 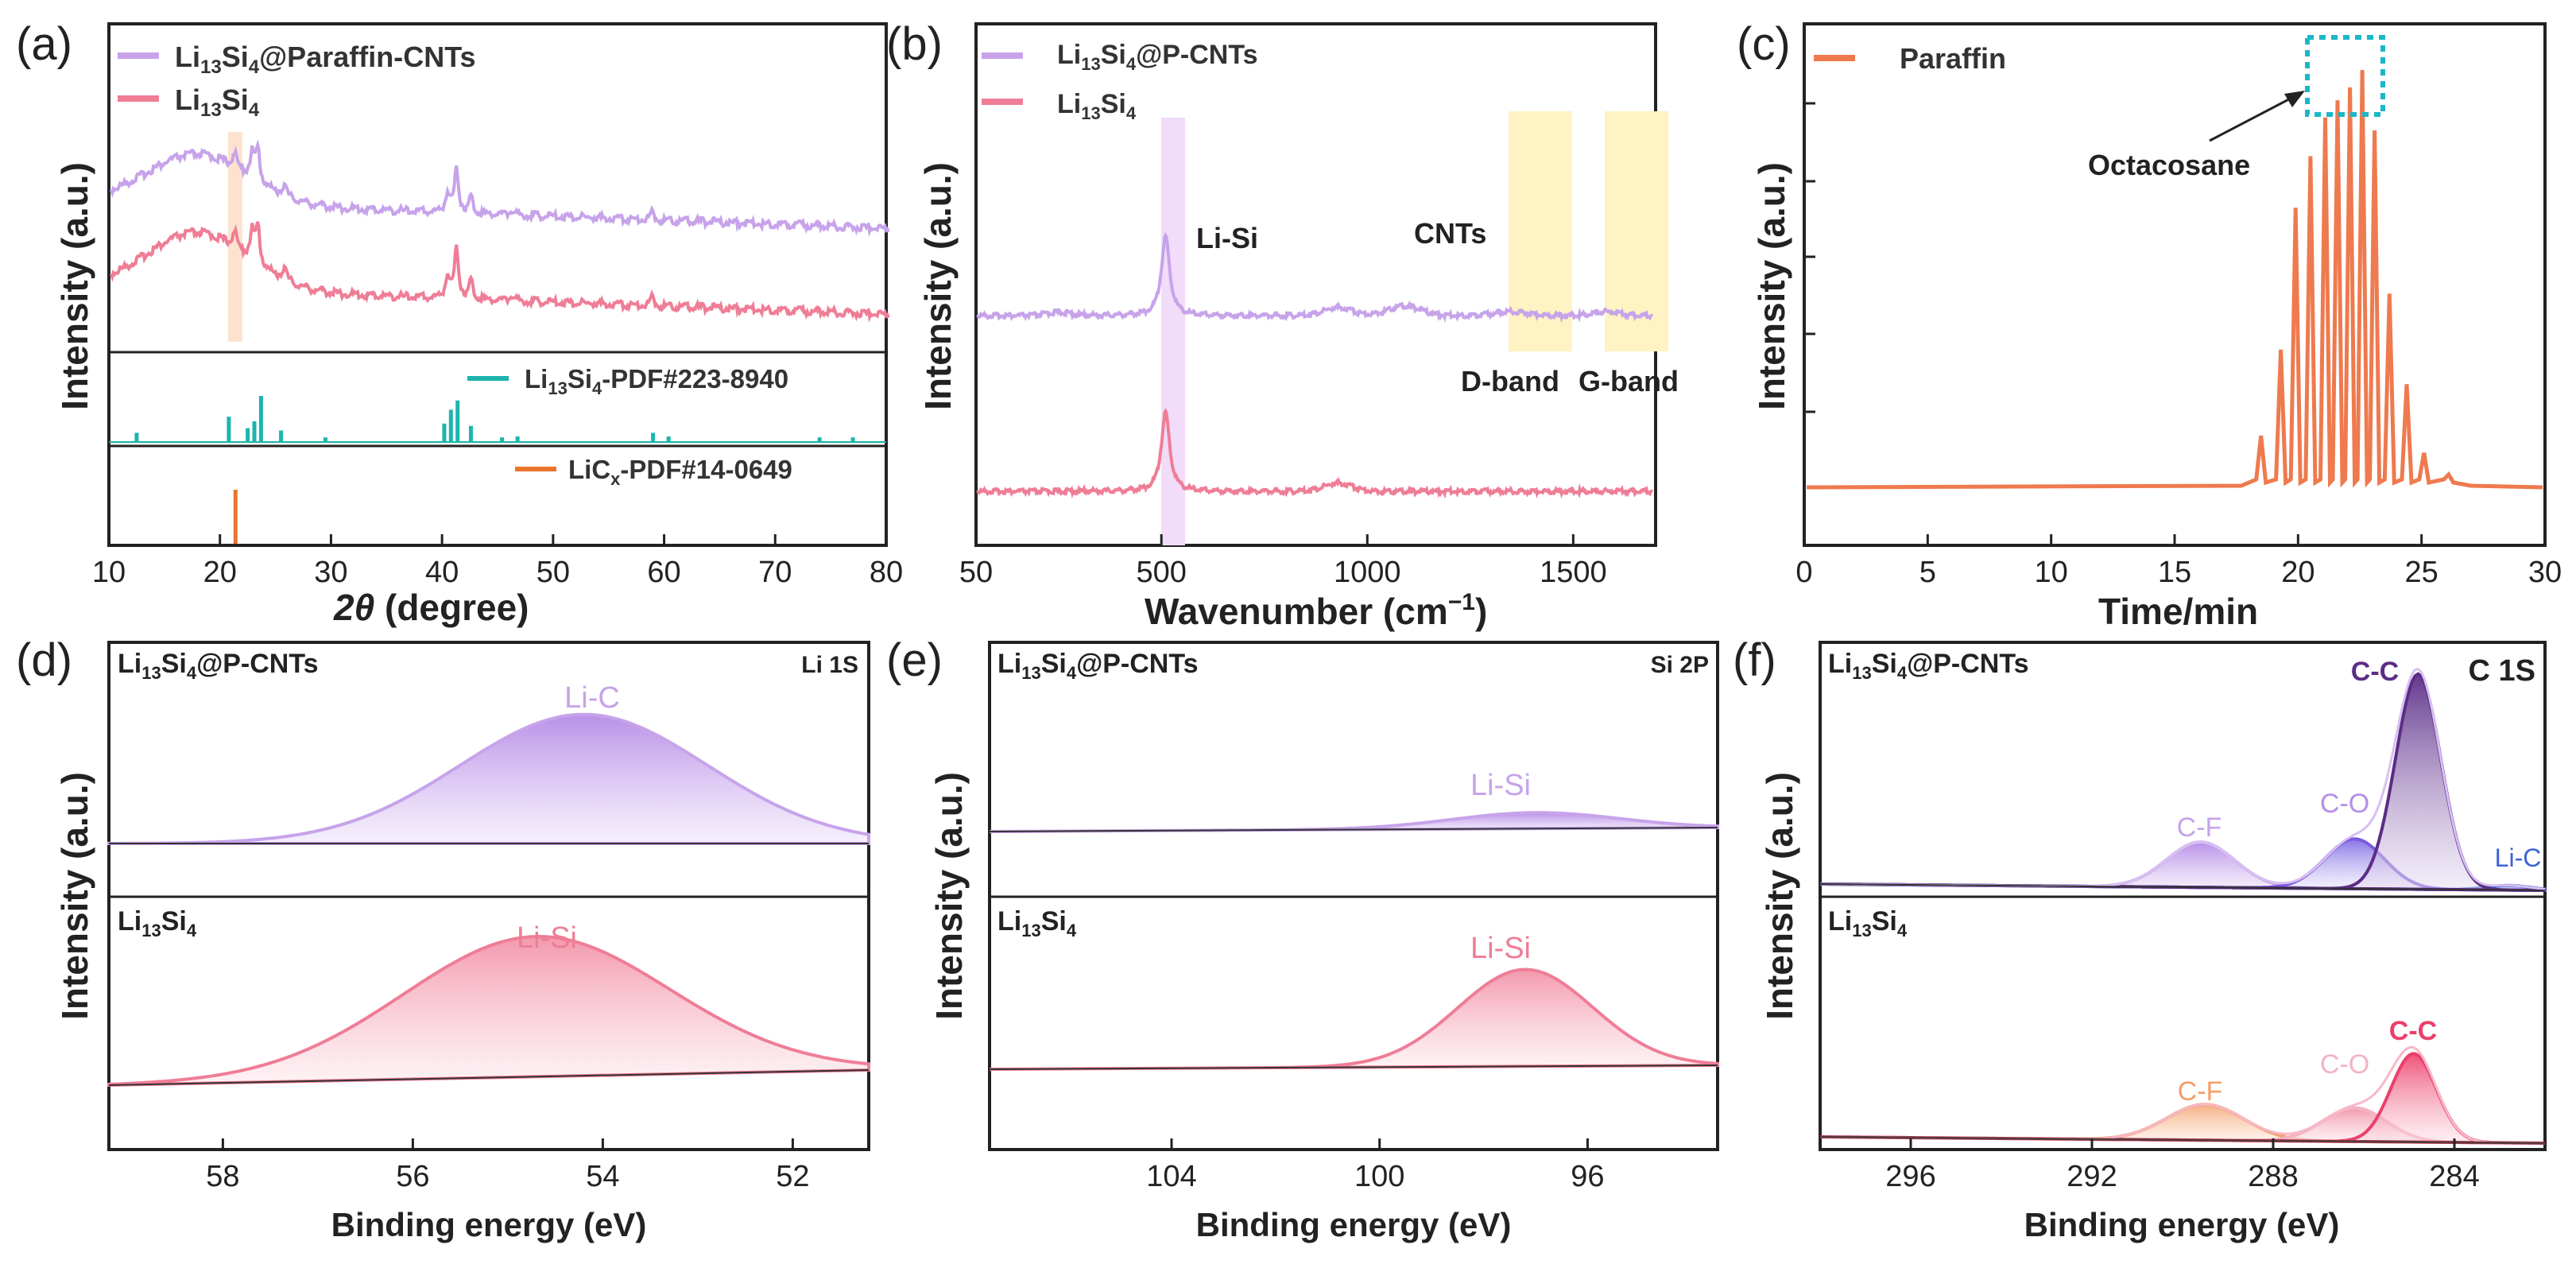 What do you see at coordinates (497, 561) in the screenshot?
I see `panel-a-x-ticks: 10 20 30 40 50 60 70 80` at bounding box center [497, 561].